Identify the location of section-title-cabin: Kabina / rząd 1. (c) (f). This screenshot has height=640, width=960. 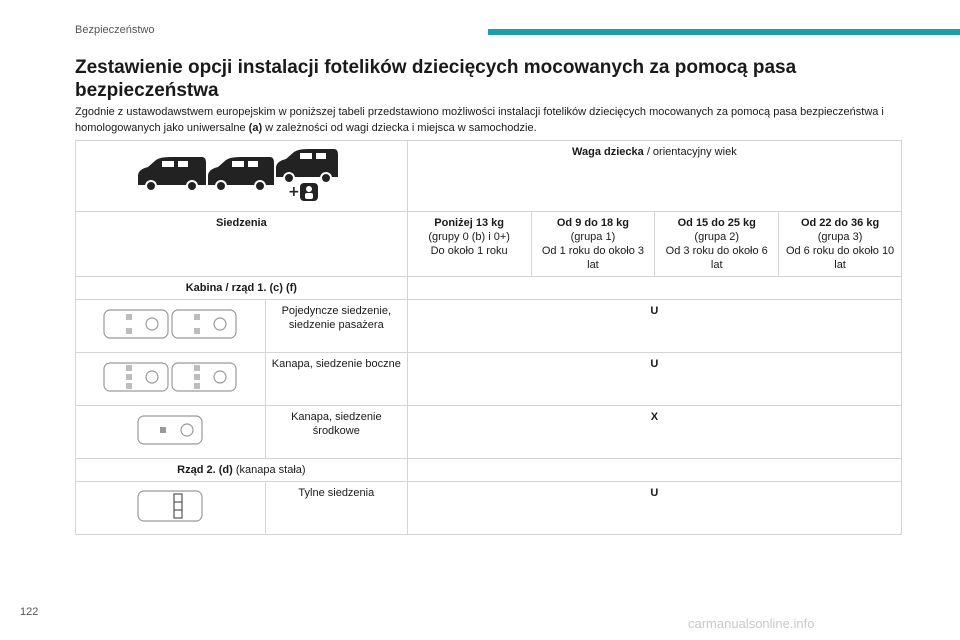
(241, 288).